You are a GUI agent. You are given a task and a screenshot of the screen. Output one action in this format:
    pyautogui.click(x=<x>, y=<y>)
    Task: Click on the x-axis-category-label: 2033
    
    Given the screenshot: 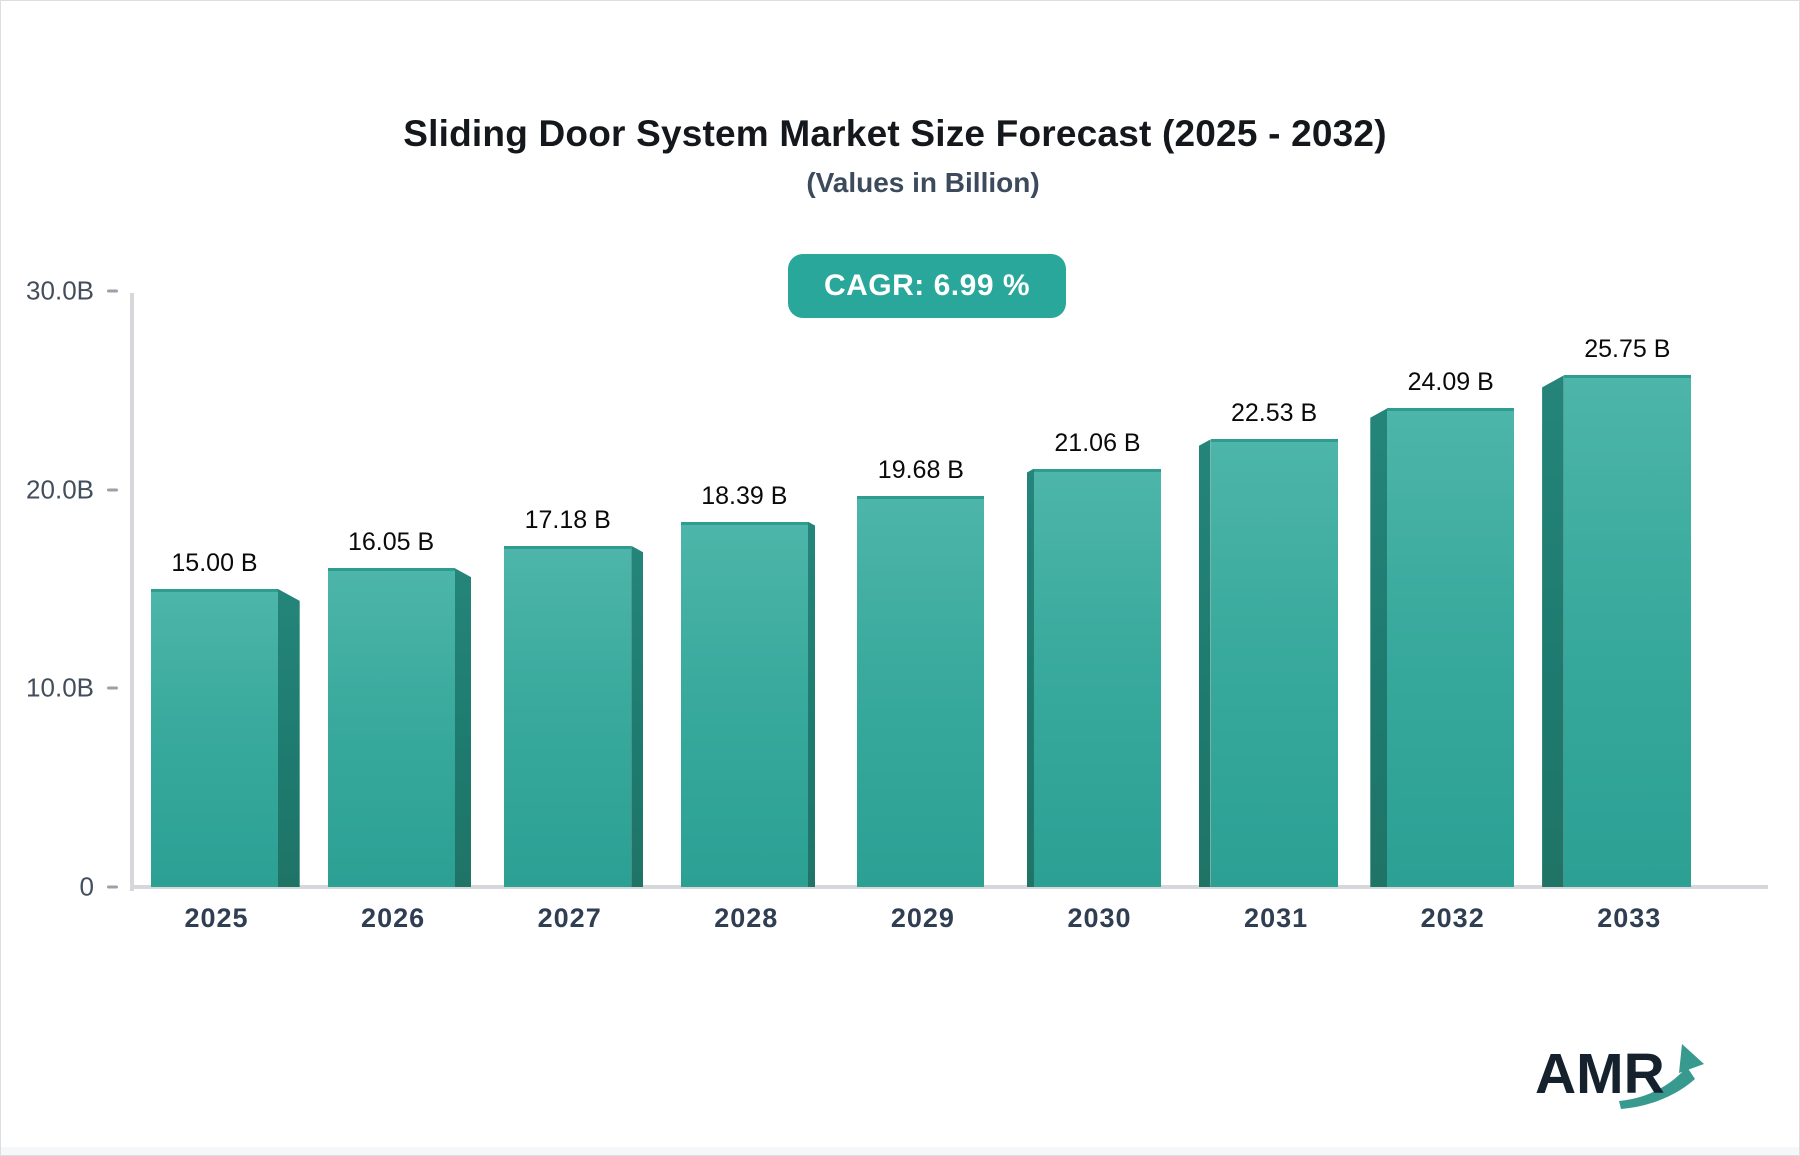 What is the action you would take?
    pyautogui.click(x=1629, y=918)
    